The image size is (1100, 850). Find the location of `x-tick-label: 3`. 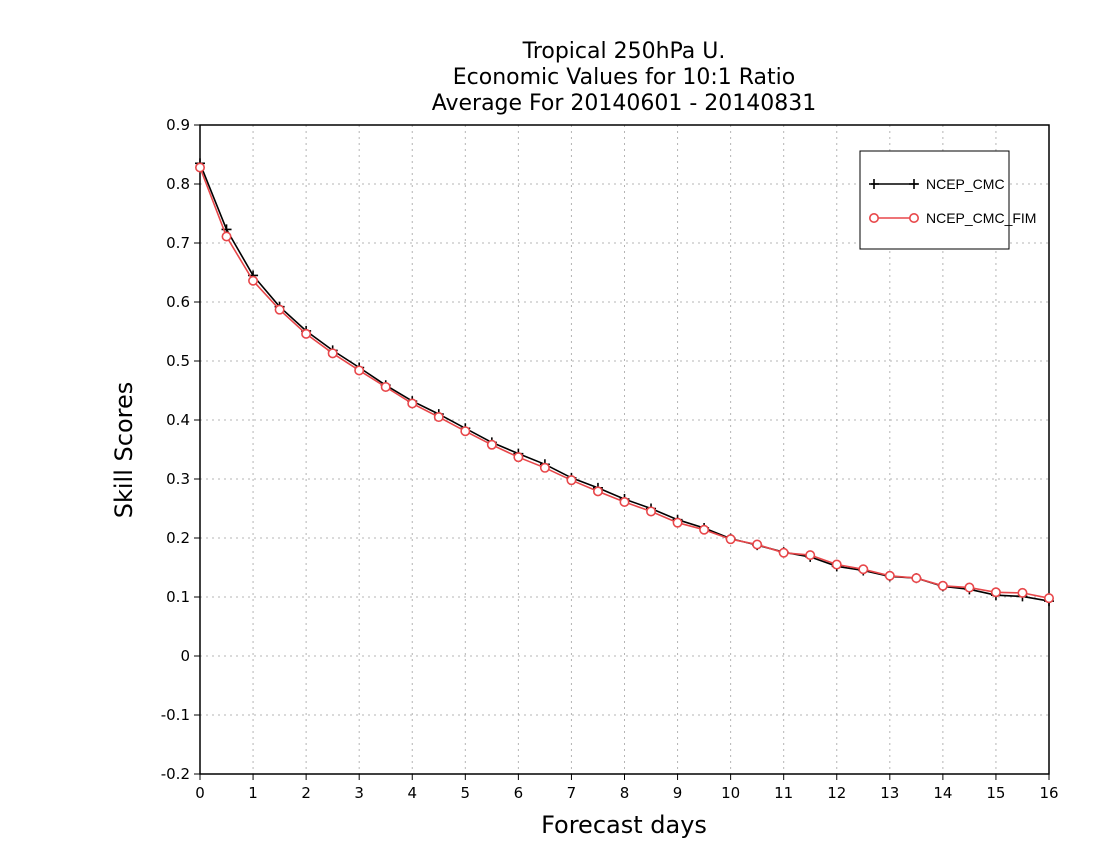

x-tick-label: 3 is located at coordinates (359, 793).